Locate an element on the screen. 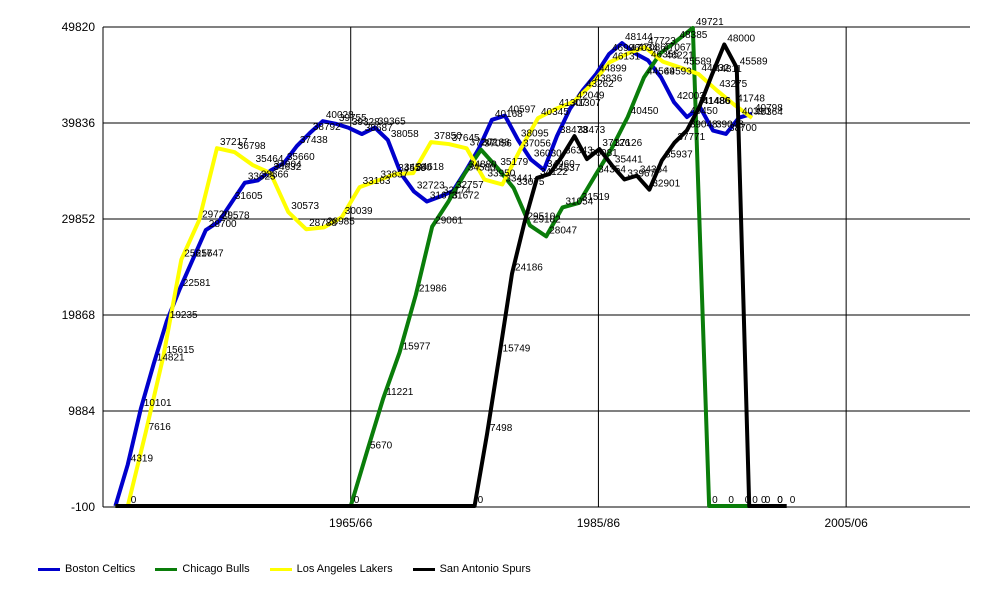 The width and height of the screenshot is (1000, 600). data-label: 32901 is located at coordinates (666, 184).